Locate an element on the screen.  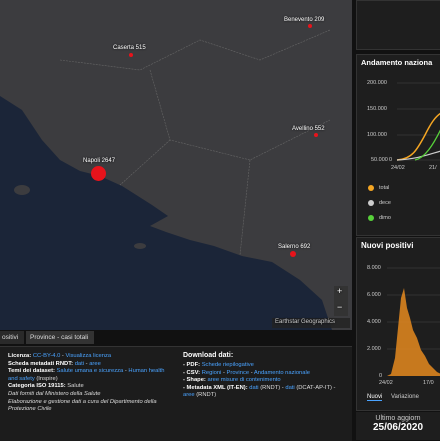
text: - PDF: is located at coordinates (192, 365).